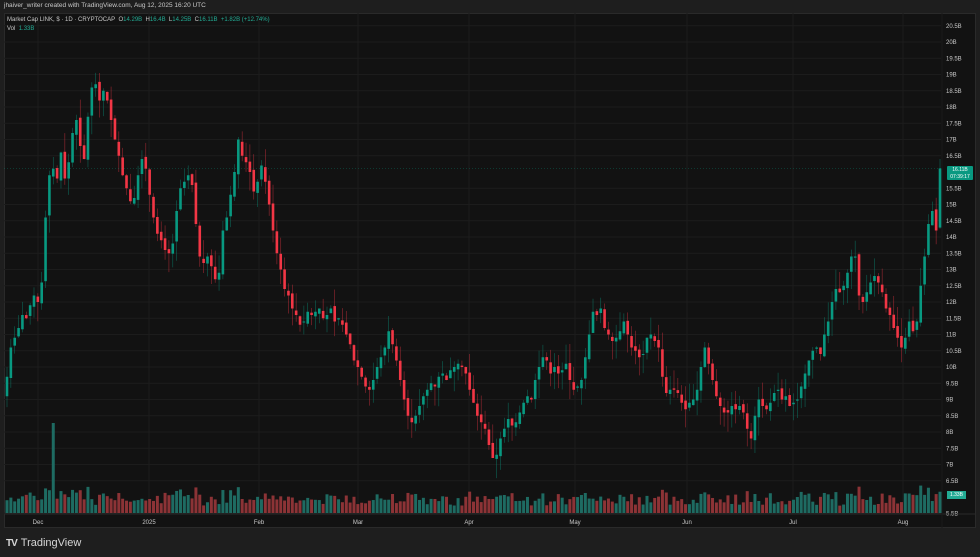 The height and width of the screenshot is (557, 980). What do you see at coordinates (259, 523) in the screenshot?
I see `x-tick-label: Feb` at bounding box center [259, 523].